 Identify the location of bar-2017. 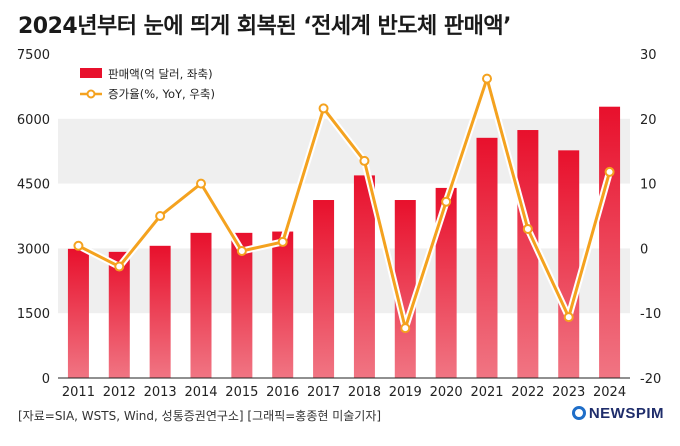
(324, 289).